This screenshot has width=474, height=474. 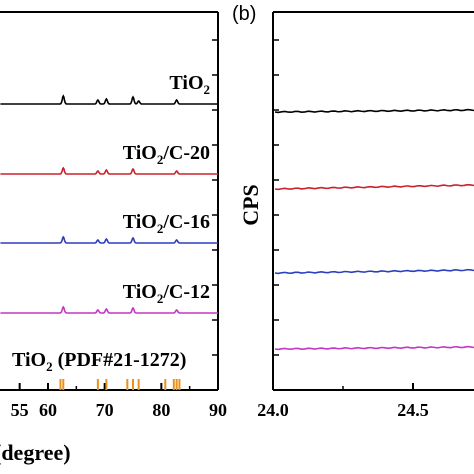 What do you see at coordinates (413, 410) in the screenshot?
I see `panel-b-x-tick-label: 24.5` at bounding box center [413, 410].